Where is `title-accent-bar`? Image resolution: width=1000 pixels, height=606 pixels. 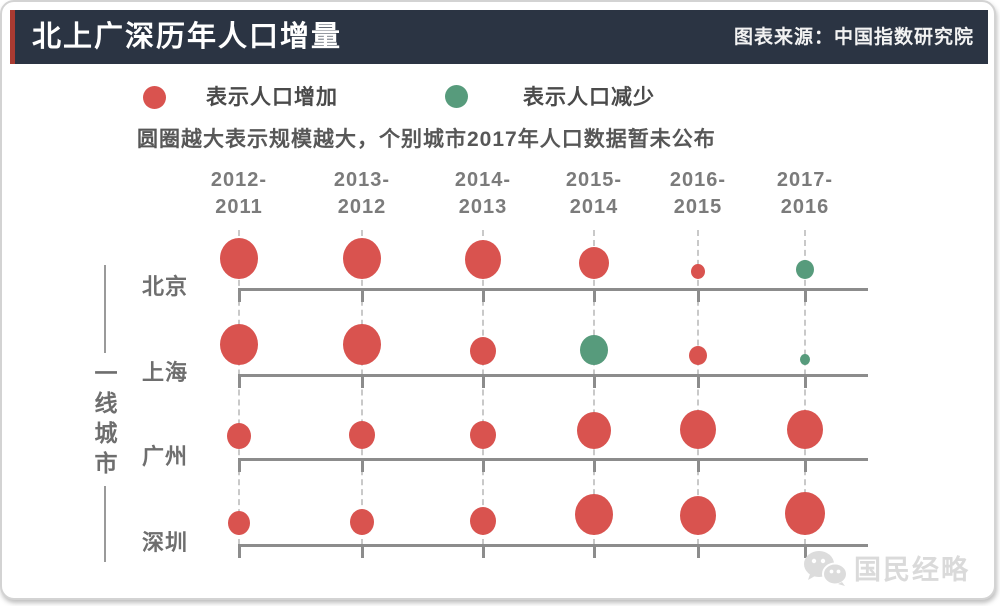 title-accent-bar is located at coordinates (12, 37).